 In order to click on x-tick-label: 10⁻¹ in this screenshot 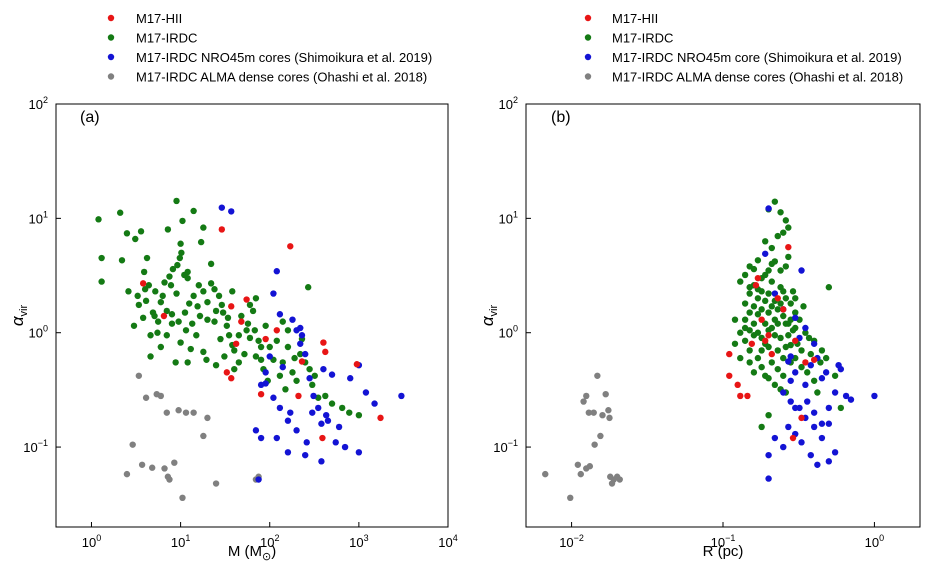, I will do `click(723, 541)`.